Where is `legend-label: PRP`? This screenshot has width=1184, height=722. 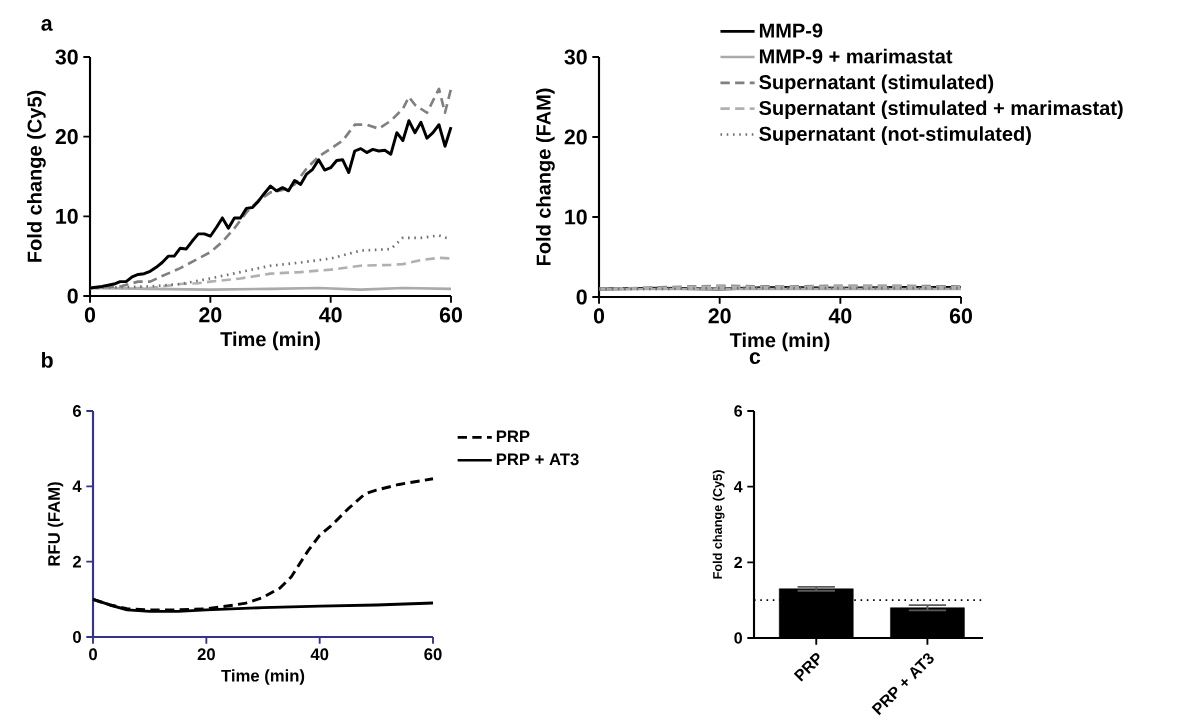 legend-label: PRP is located at coordinates (513, 436).